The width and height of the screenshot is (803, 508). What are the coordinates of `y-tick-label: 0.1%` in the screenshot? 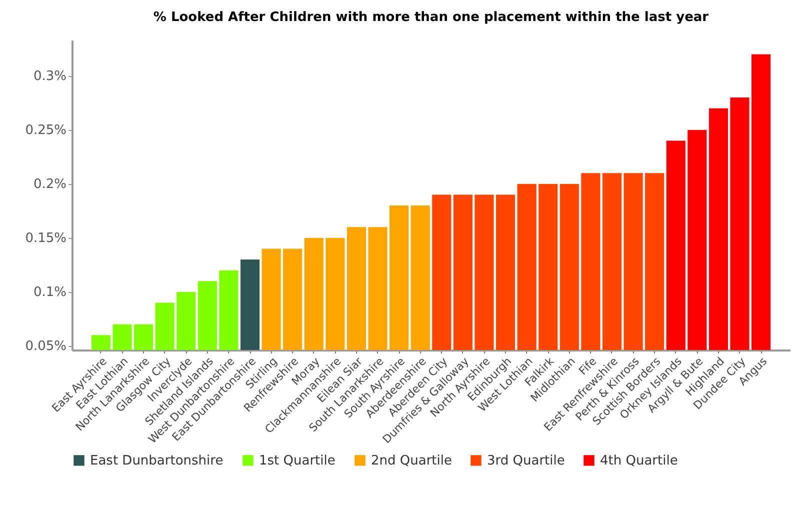 It's located at (49, 292).